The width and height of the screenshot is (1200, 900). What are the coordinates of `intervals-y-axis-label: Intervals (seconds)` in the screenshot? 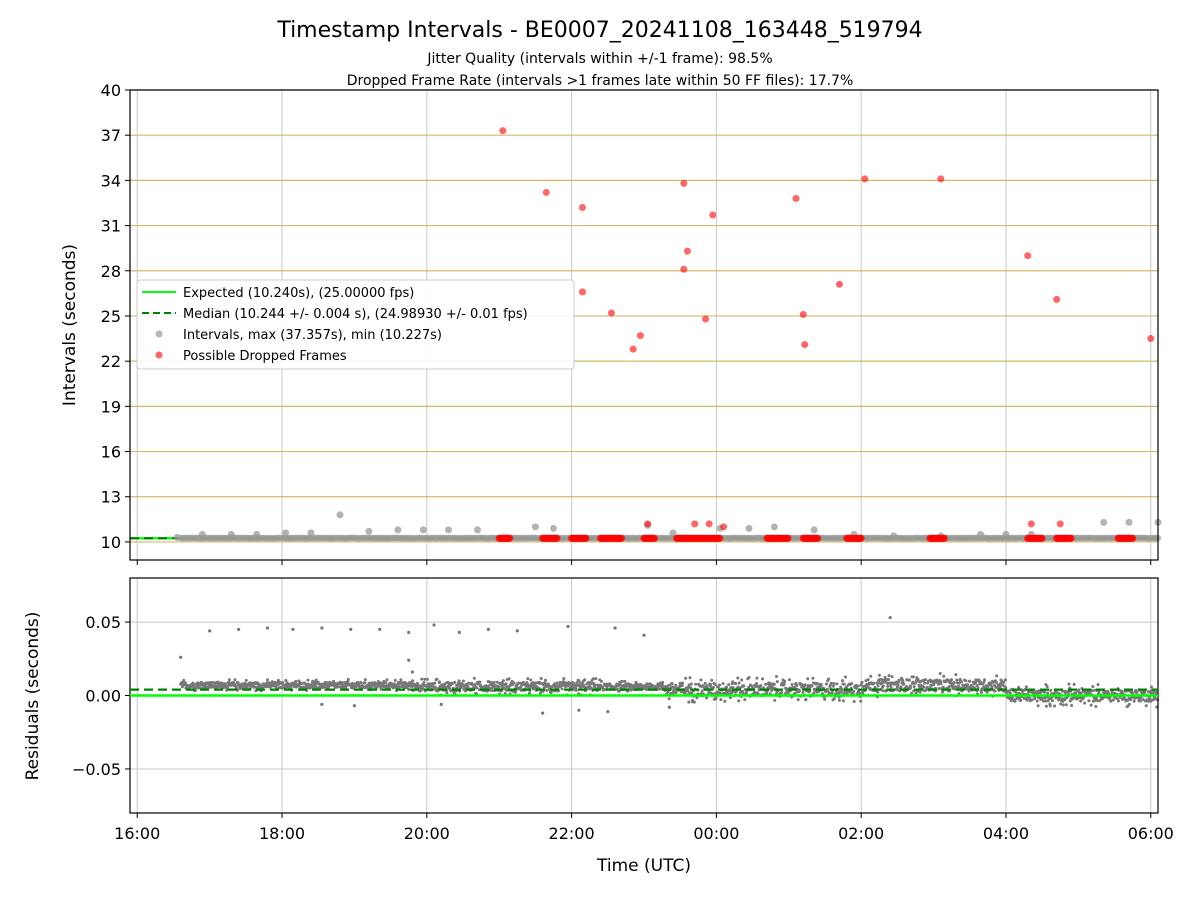 It's located at (70, 325).